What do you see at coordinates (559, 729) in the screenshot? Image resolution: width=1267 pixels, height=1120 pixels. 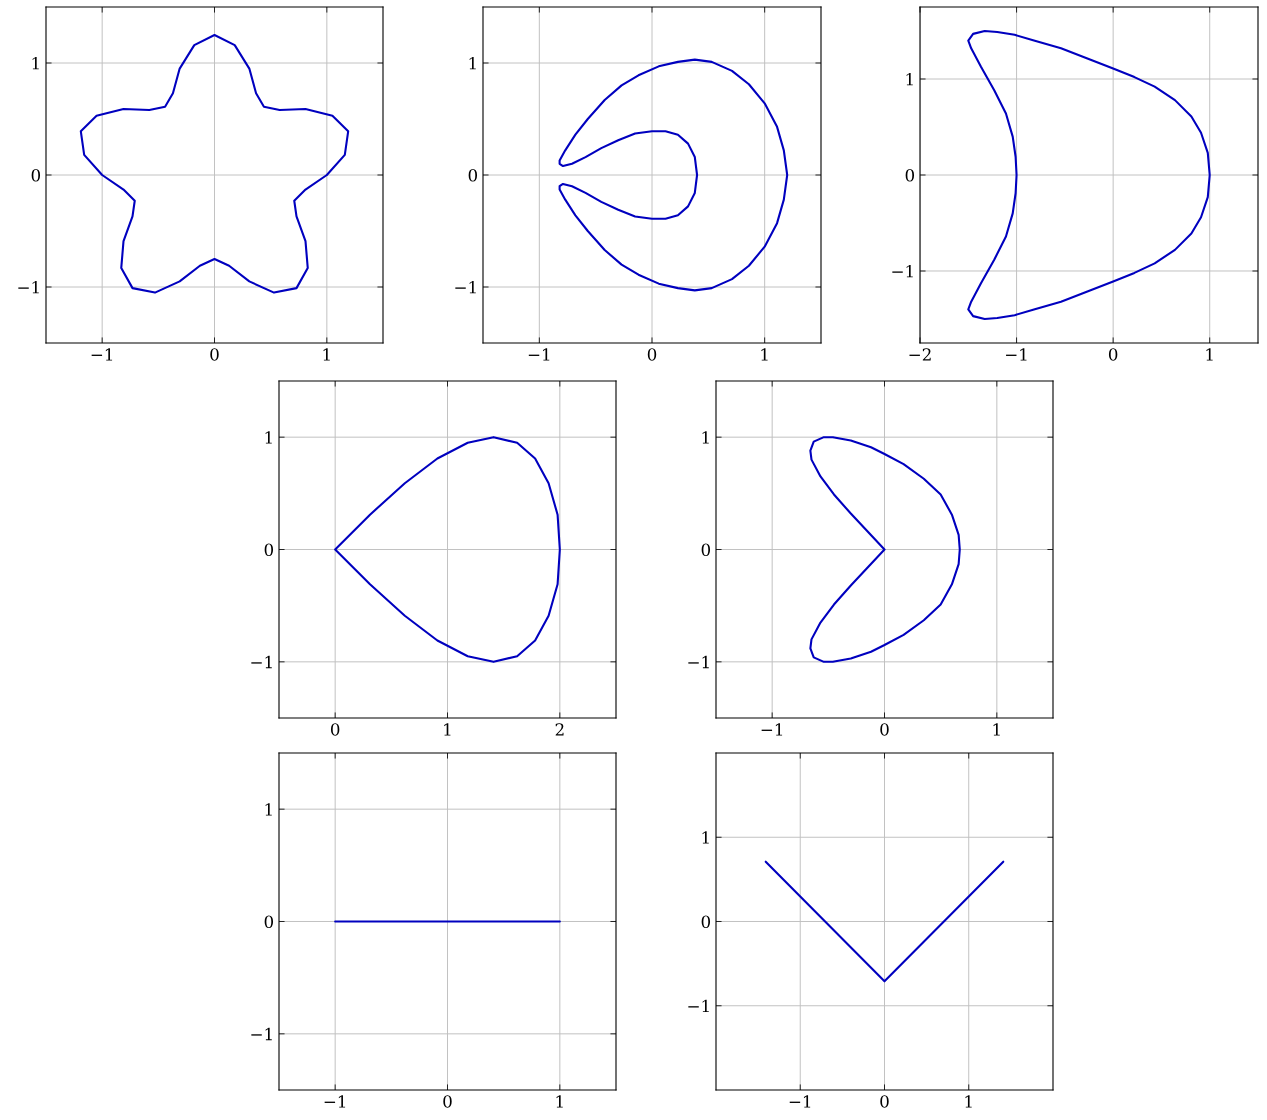 I see `x-tick-label: 2` at bounding box center [559, 729].